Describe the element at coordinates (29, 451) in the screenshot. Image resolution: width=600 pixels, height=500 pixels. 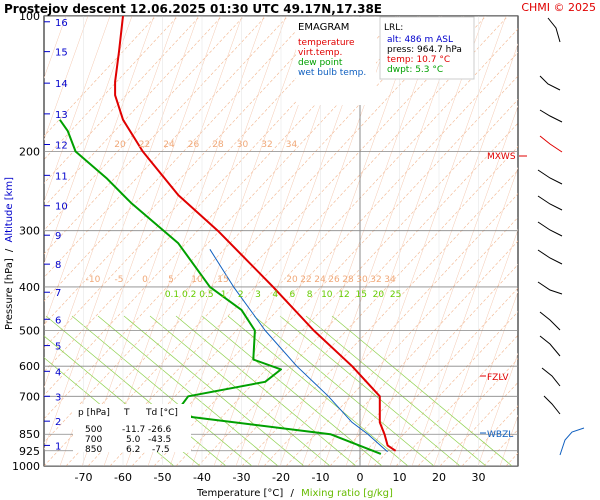
I see `pressure-tick-label: 925` at that location.